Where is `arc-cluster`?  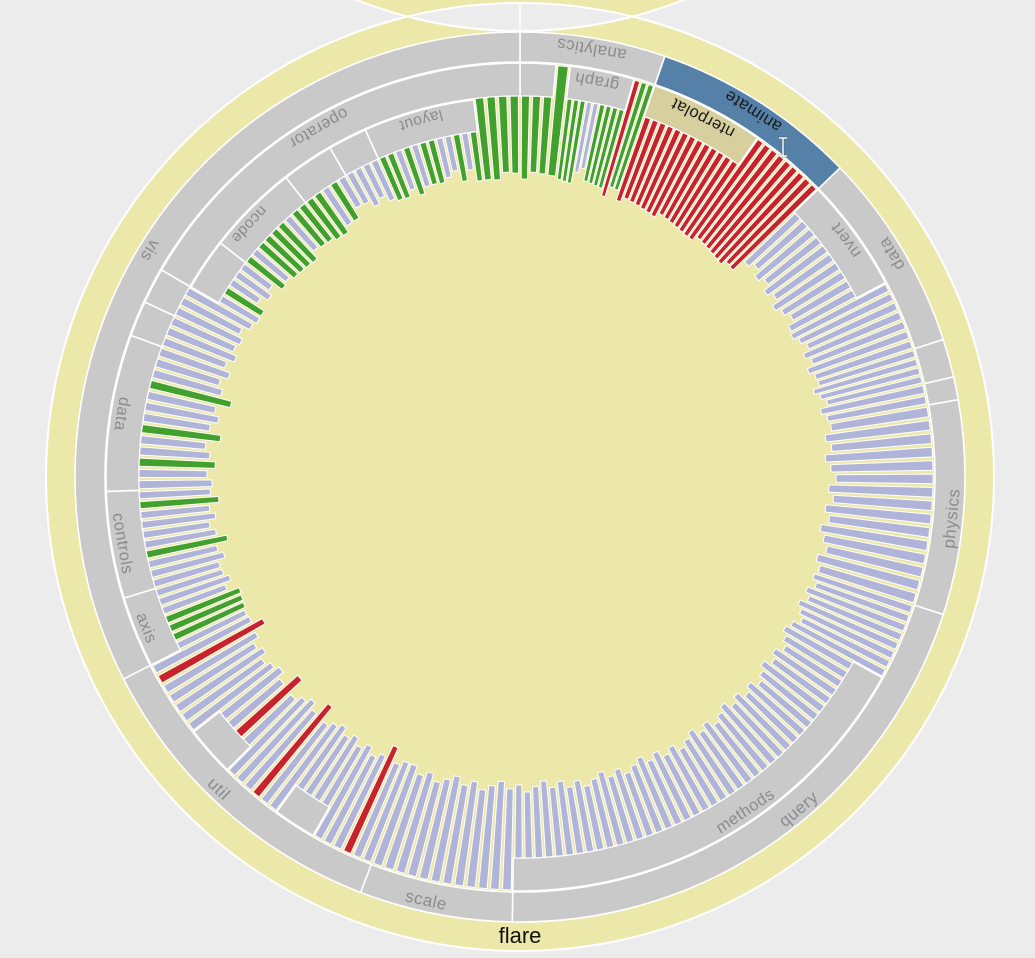 arc-cluster is located at coordinates (538, 80).